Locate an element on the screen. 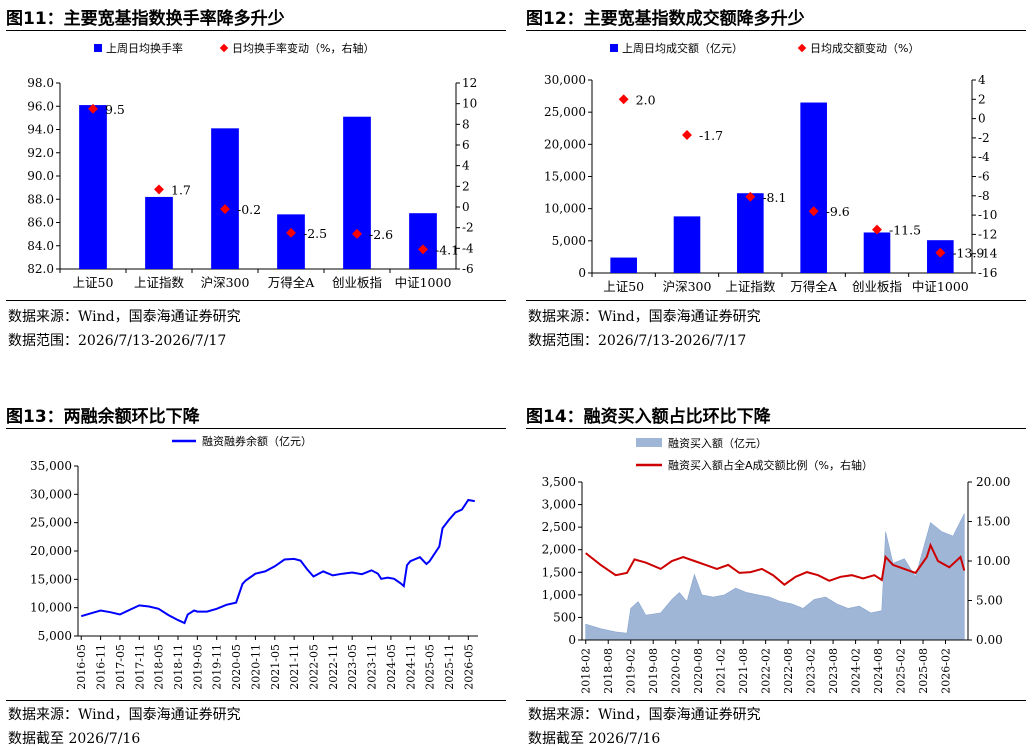 The width and height of the screenshot is (1032, 750). x-tick-label: 2021-05 is located at coordinates (275, 667).